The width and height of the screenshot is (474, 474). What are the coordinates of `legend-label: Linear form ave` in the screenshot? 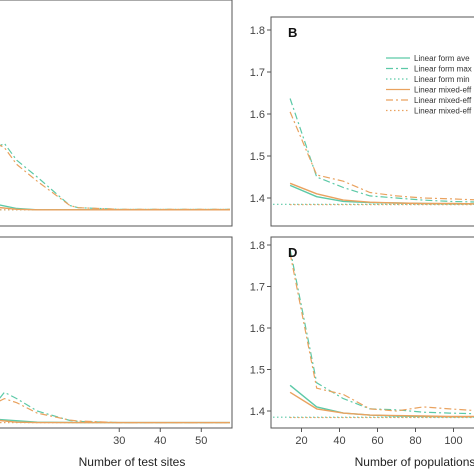 It's located at (442, 58).